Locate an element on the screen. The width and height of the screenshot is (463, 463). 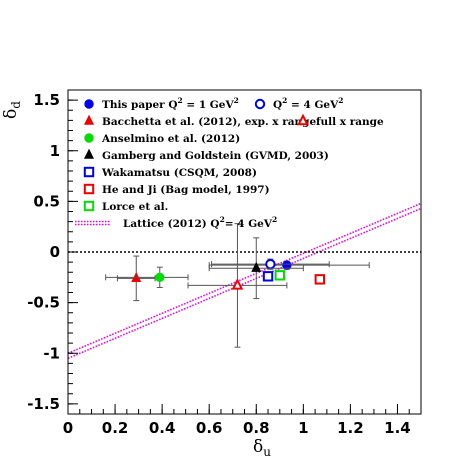
x-axis-title-main: δ is located at coordinates (258, 447).